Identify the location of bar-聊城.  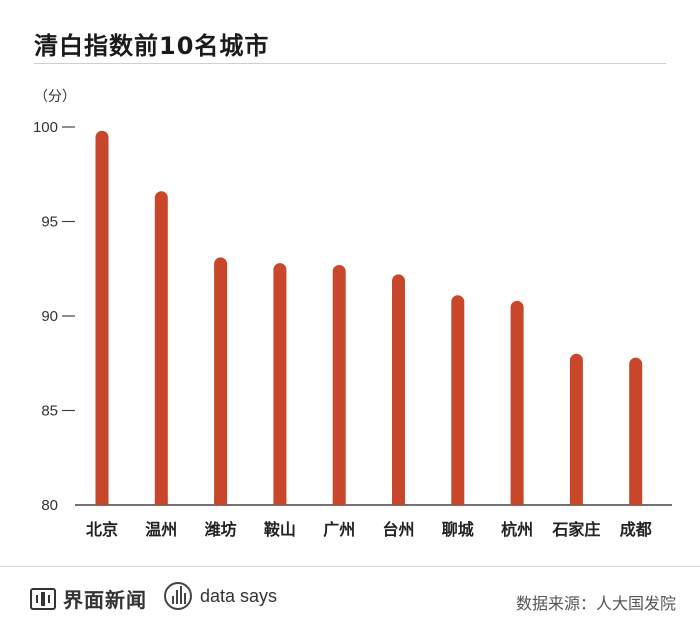
(458, 400).